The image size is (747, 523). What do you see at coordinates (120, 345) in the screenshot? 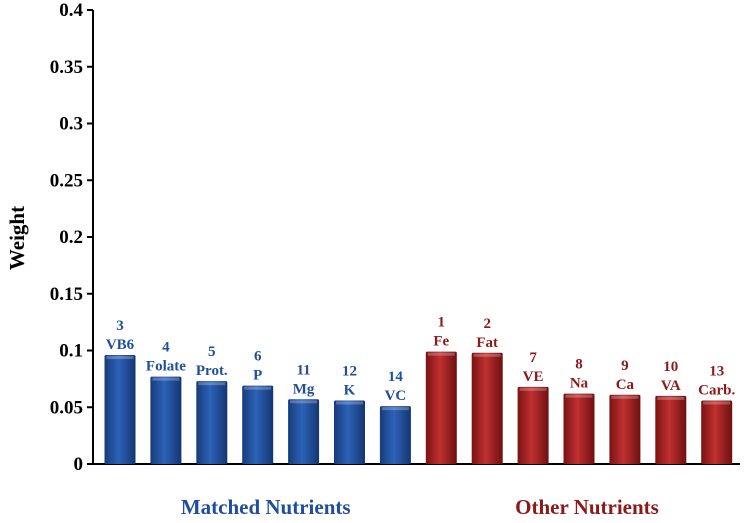
I see `bar-name-label: VB6` at bounding box center [120, 345].